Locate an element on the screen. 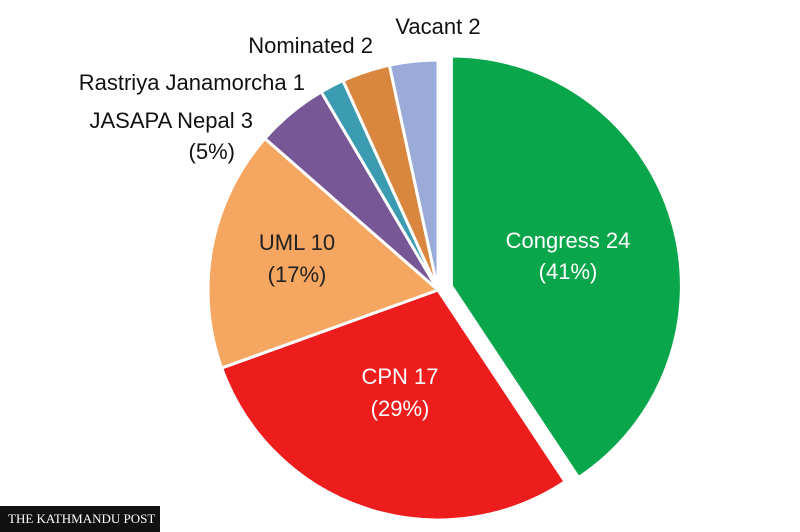 This screenshot has height=532, width=800. percent-label: (5%) is located at coordinates (212, 151).